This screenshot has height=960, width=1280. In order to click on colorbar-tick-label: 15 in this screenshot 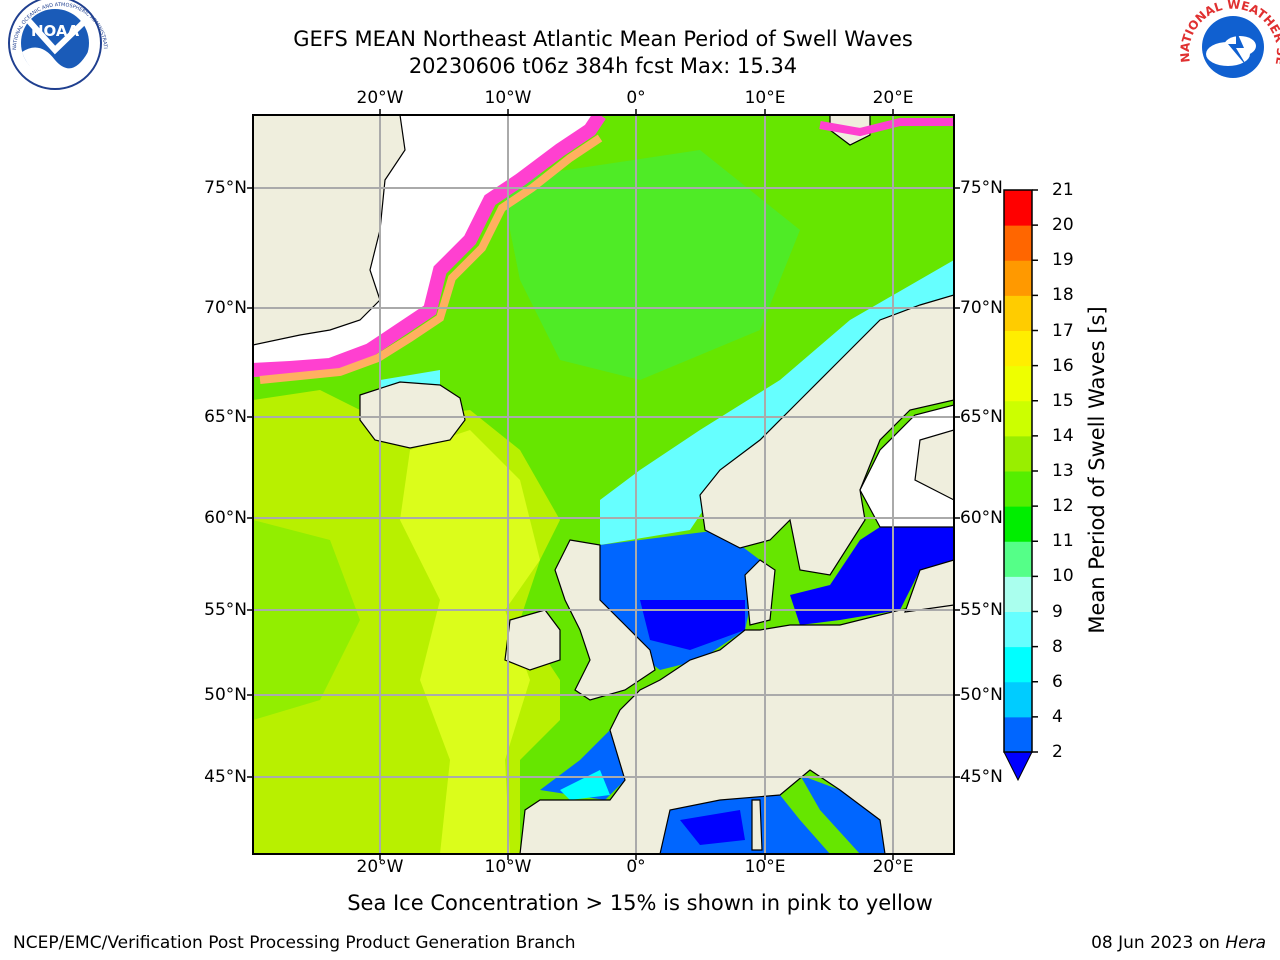, I will do `click(1063, 400)`.